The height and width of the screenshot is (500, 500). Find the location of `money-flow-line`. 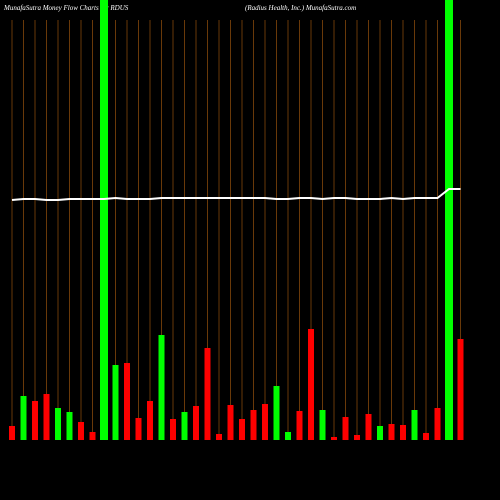

money-flow-line is located at coordinates (236, 194).